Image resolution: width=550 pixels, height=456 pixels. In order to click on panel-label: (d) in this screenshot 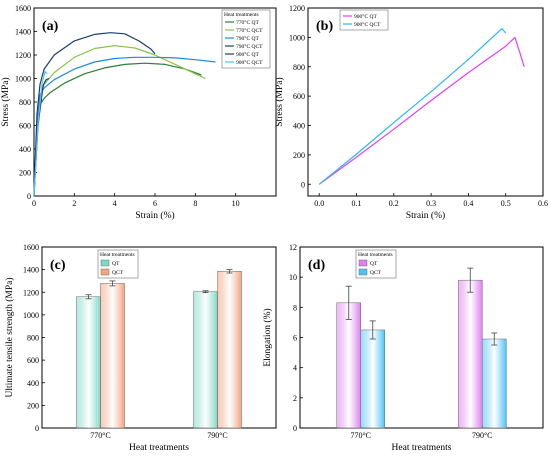, I will do `click(316, 265)`.